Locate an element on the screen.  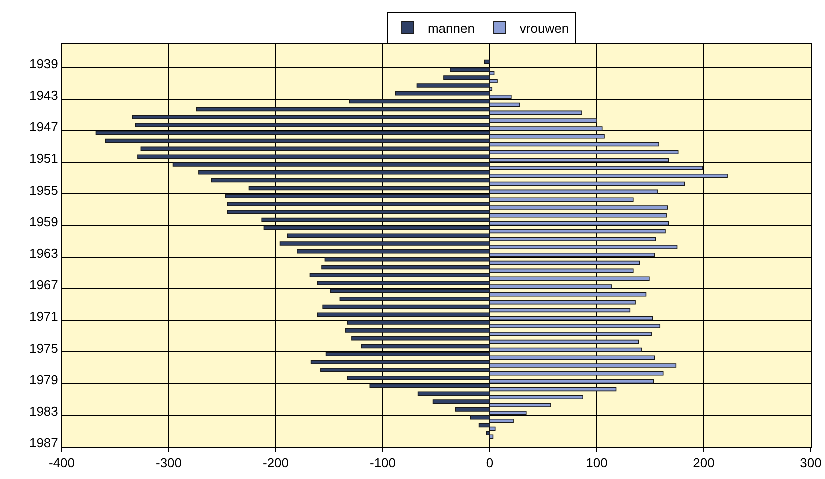
y-tick-label: 1975 is located at coordinates (43, 348).